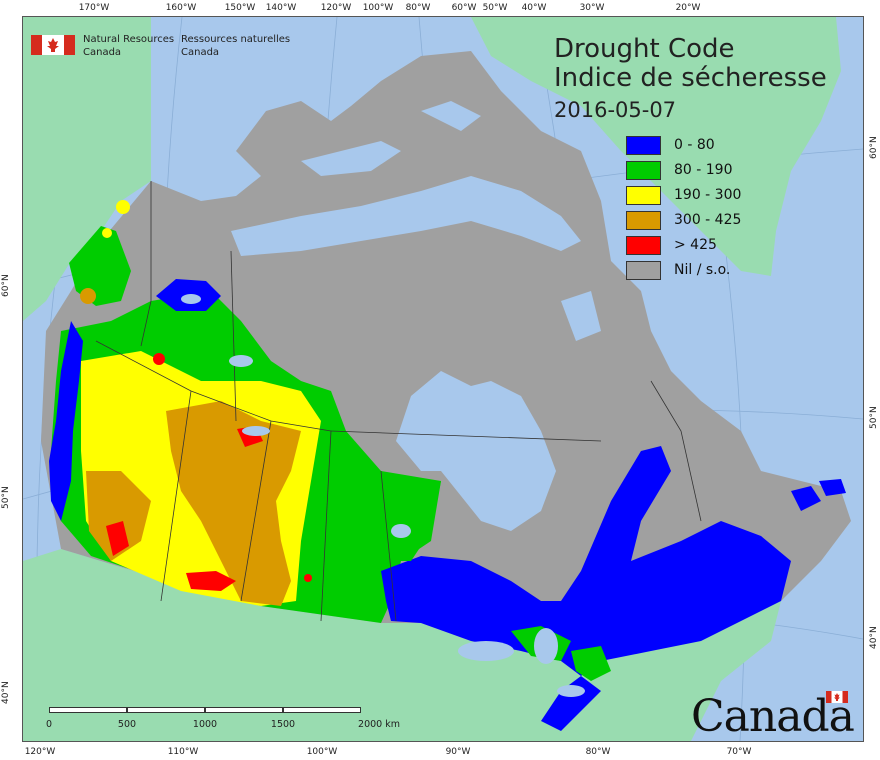 The width and height of the screenshot is (880, 760). I want to click on drought-green-yukon, so click(100, 266).